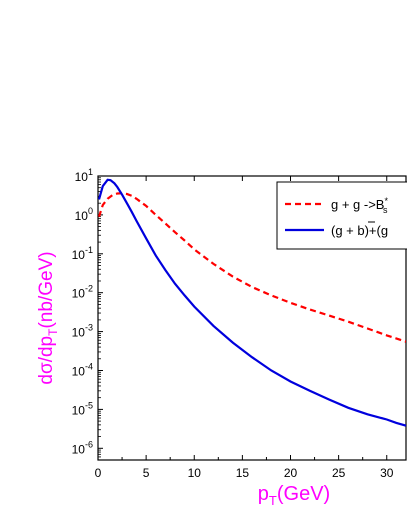  I want to click on y-tick-label: 10⁻³, so click(82, 331).